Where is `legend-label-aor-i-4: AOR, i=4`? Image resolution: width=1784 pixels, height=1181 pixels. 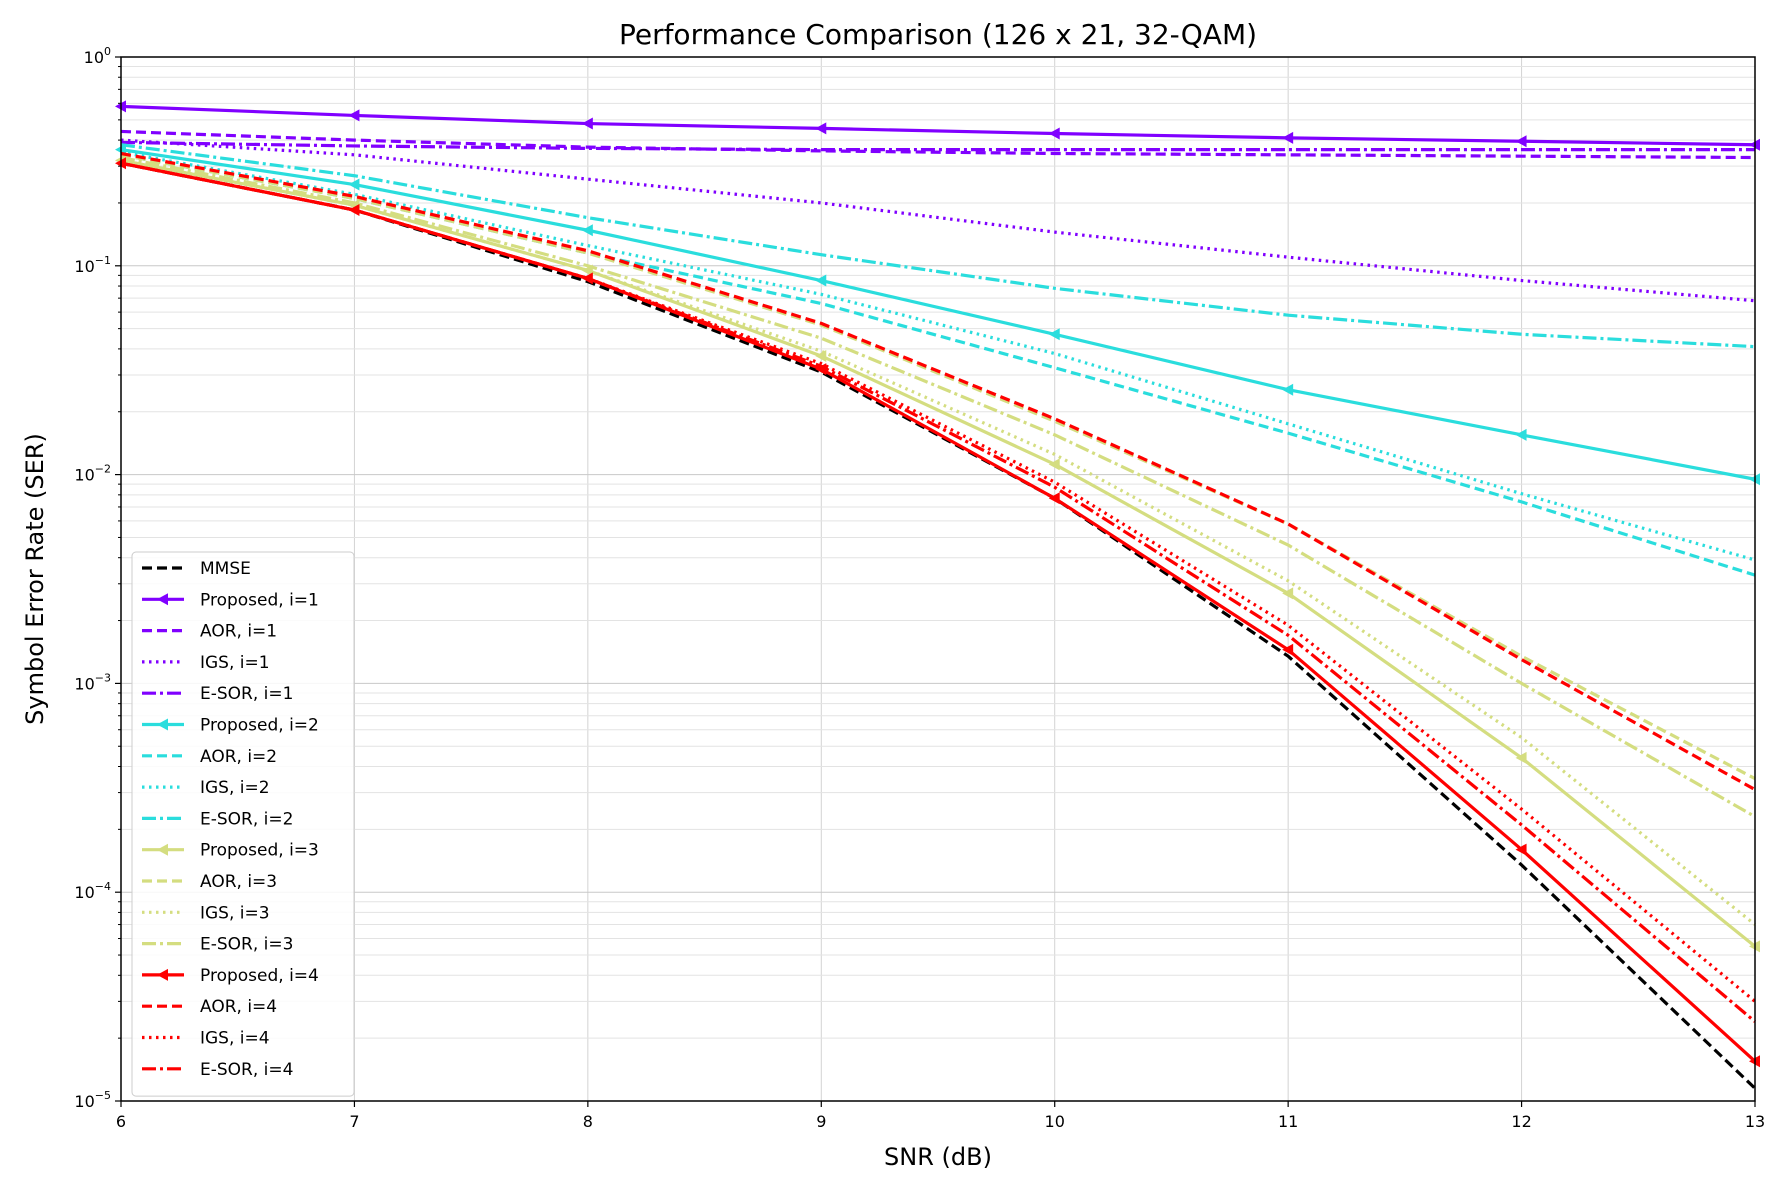 legend-label-aor-i-4: AOR, i=4 is located at coordinates (238, 1007).